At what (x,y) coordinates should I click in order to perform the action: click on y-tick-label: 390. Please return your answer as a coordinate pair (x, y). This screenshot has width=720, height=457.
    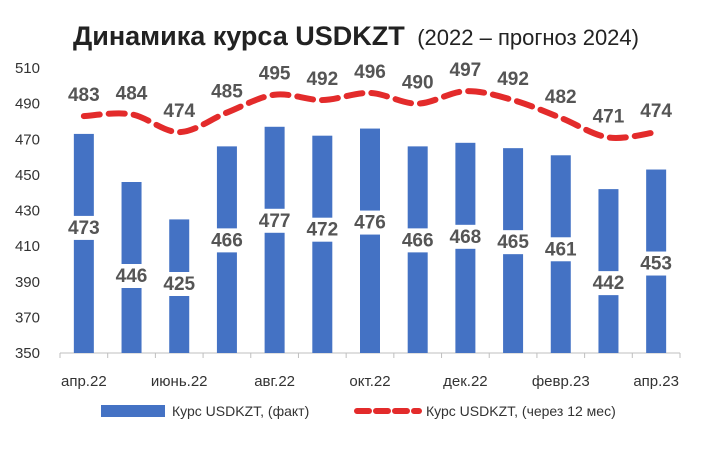
    Looking at the image, I should click on (27, 282).